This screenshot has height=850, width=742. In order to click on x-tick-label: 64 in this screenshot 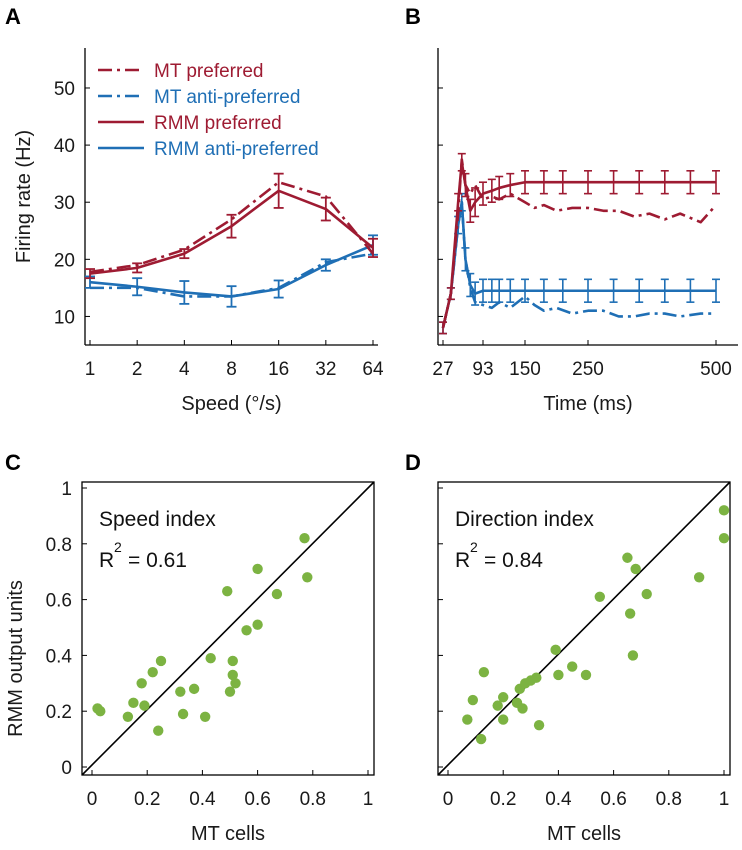, I will do `click(373, 369)`.